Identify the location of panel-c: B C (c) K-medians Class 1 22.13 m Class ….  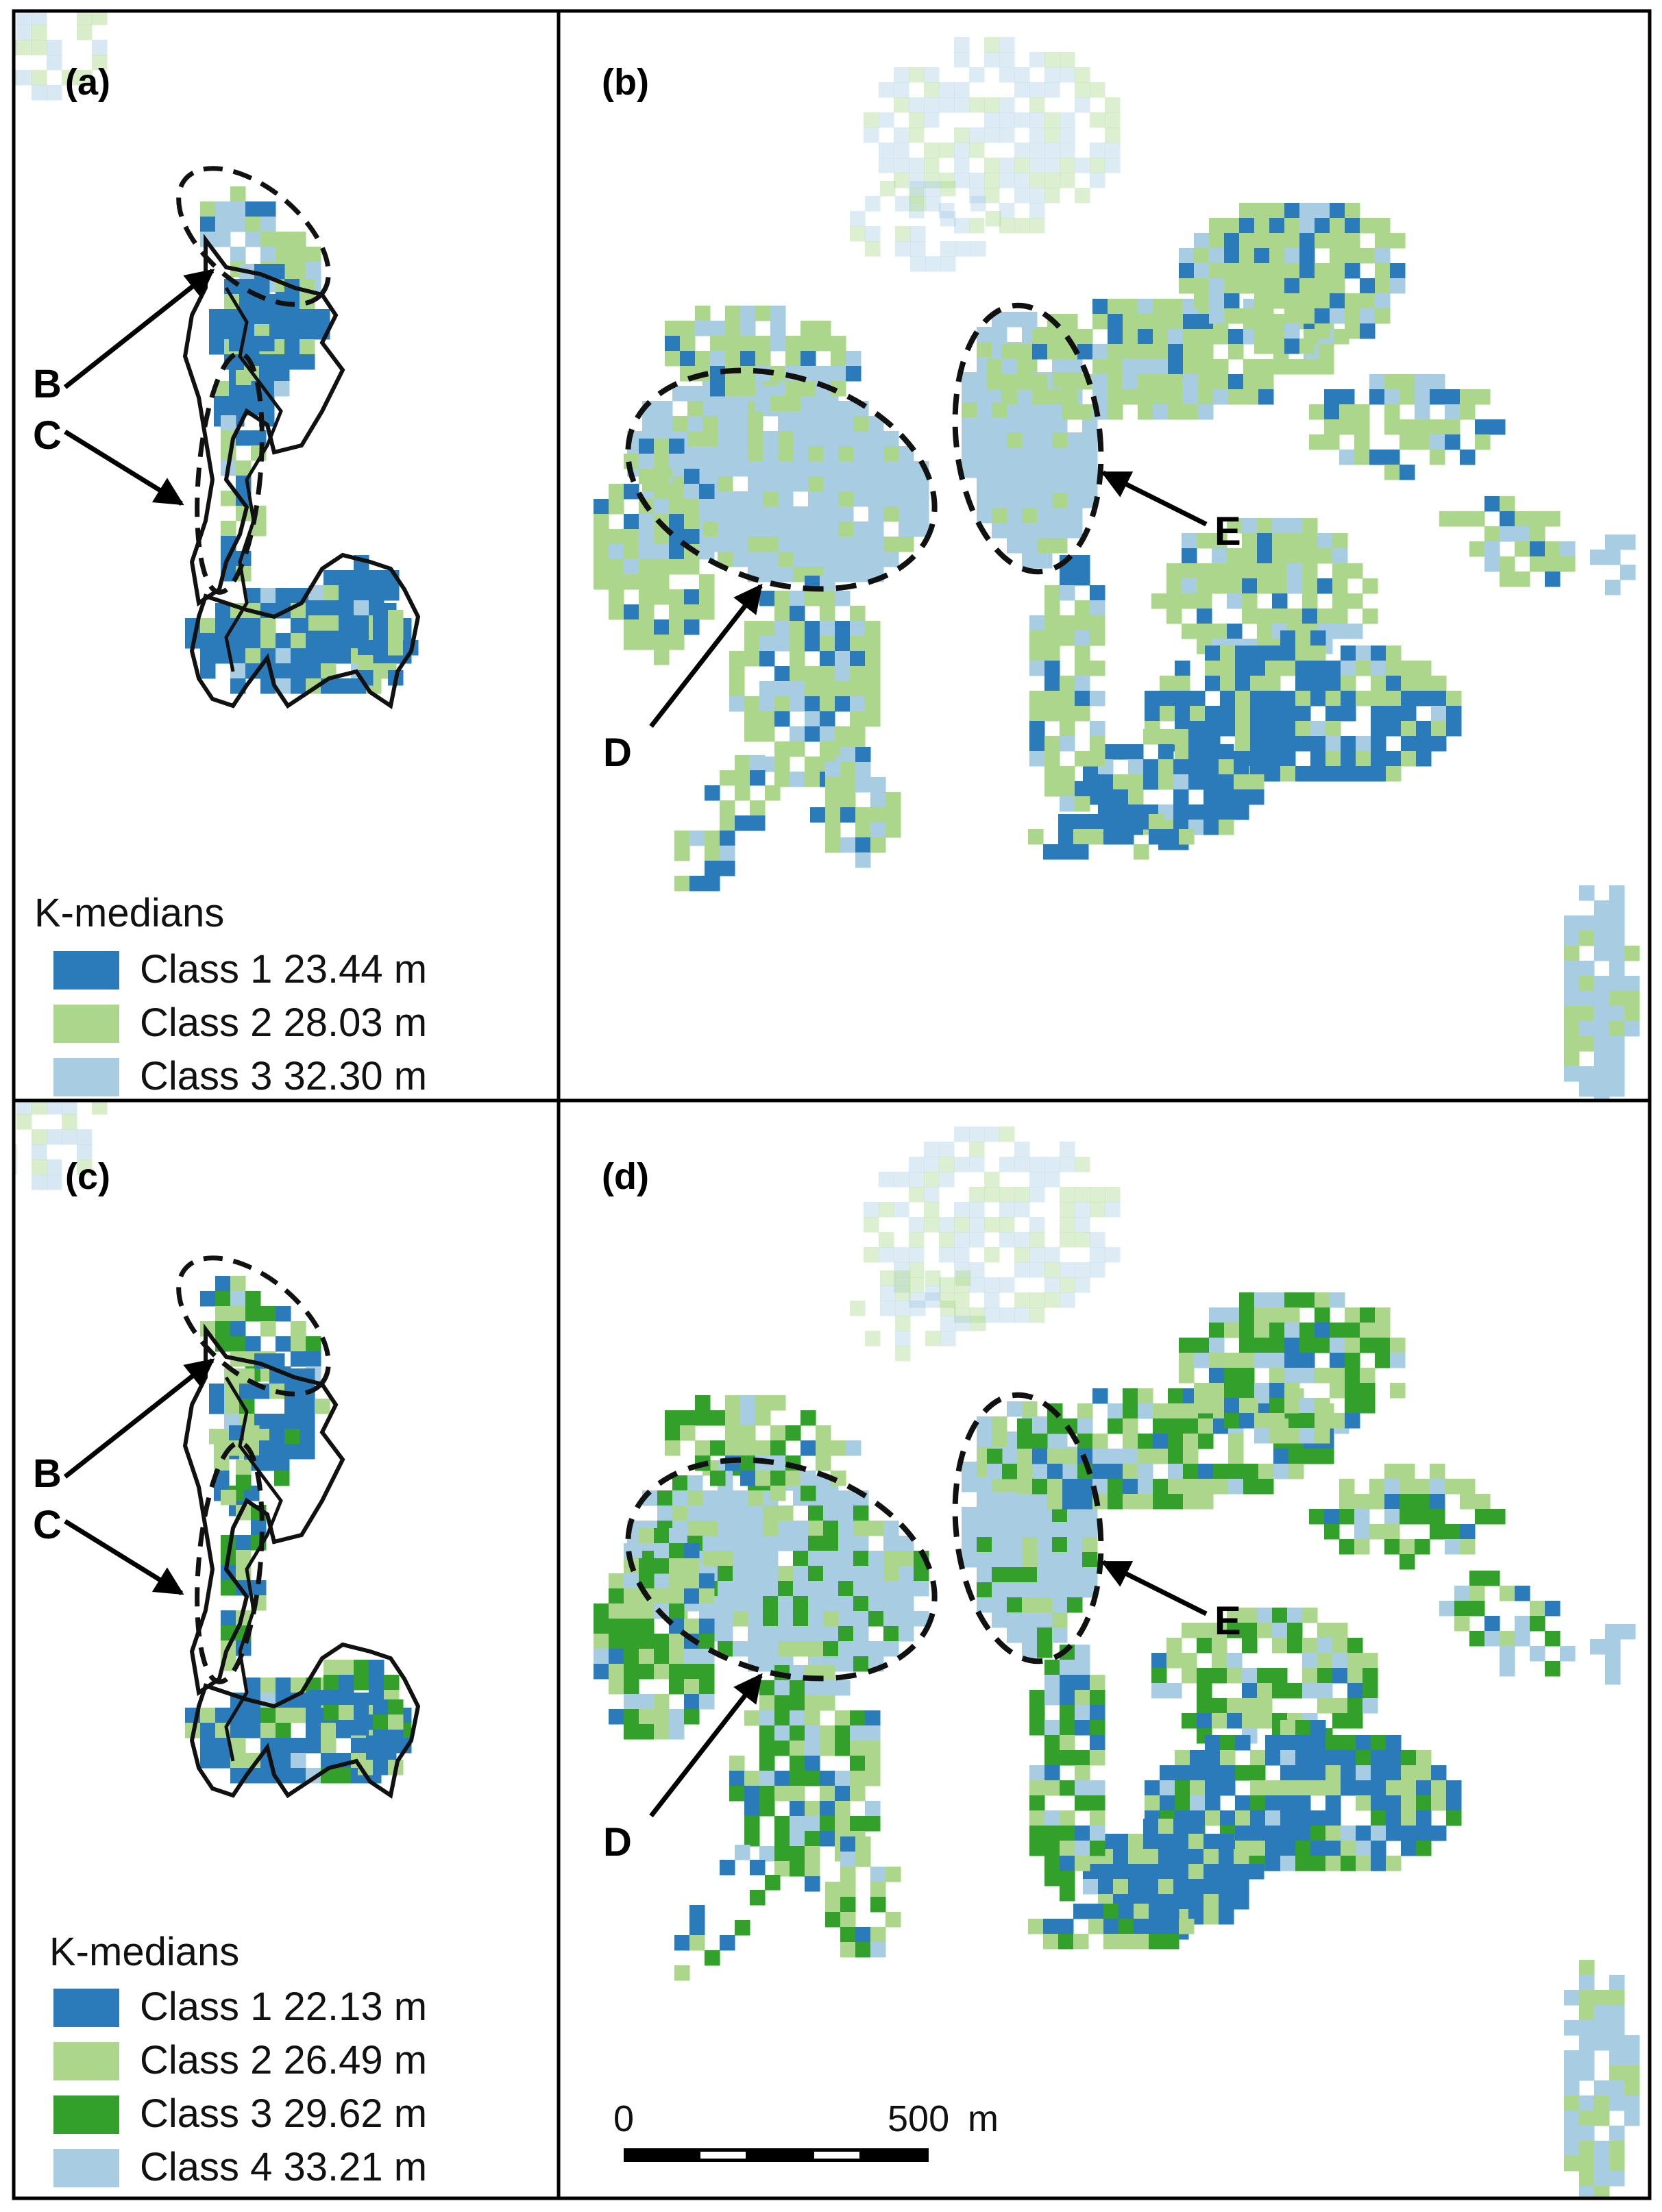
(220, 1645).